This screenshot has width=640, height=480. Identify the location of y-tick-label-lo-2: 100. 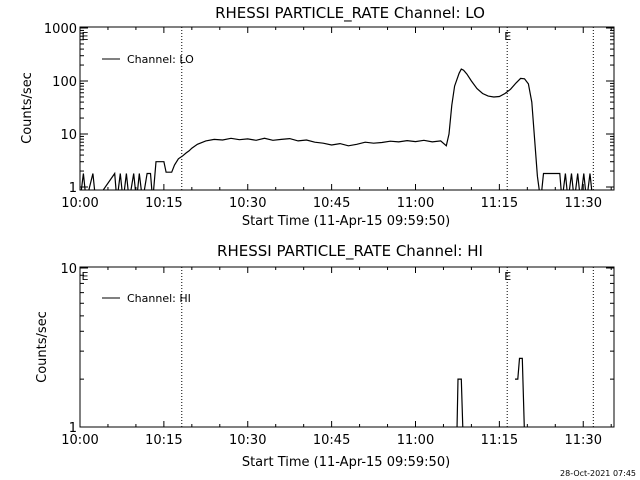
(64, 82).